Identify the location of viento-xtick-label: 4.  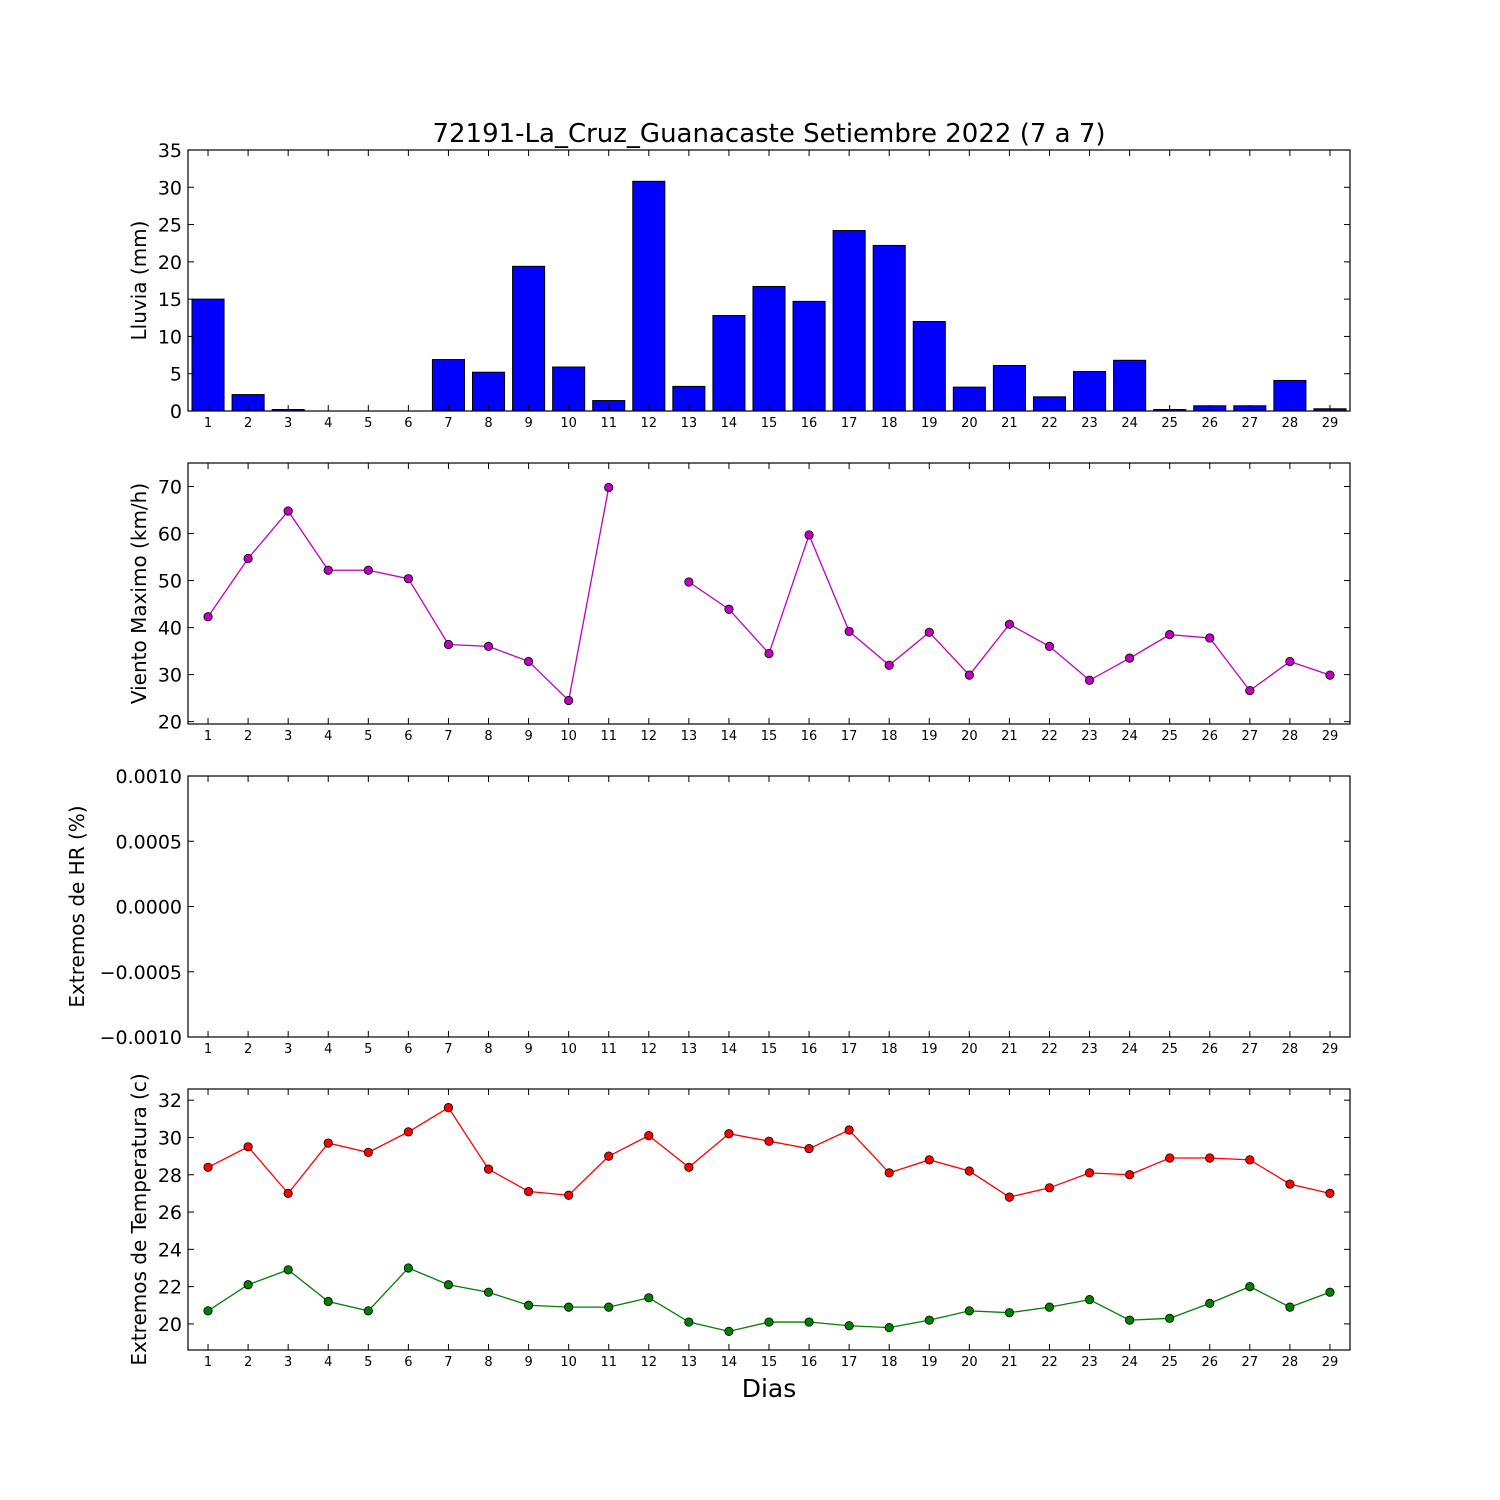
(328, 736).